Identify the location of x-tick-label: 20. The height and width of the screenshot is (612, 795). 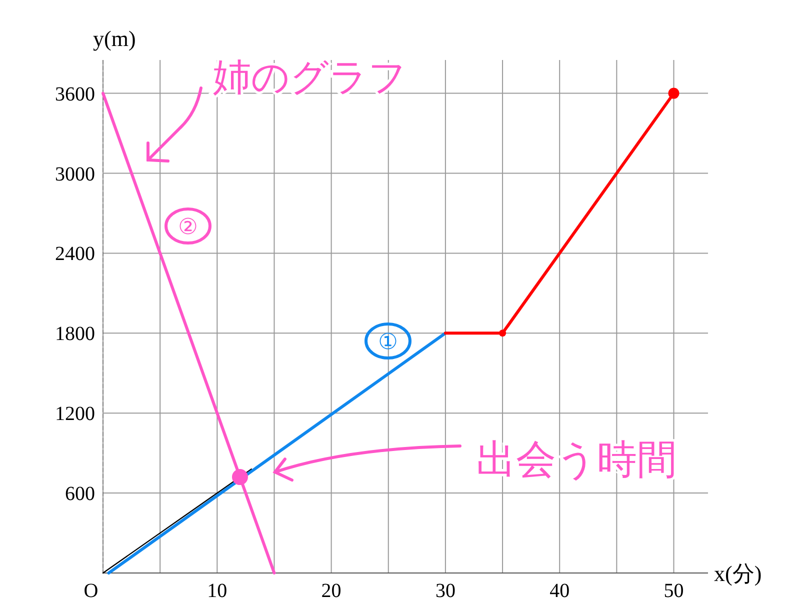
(331, 591).